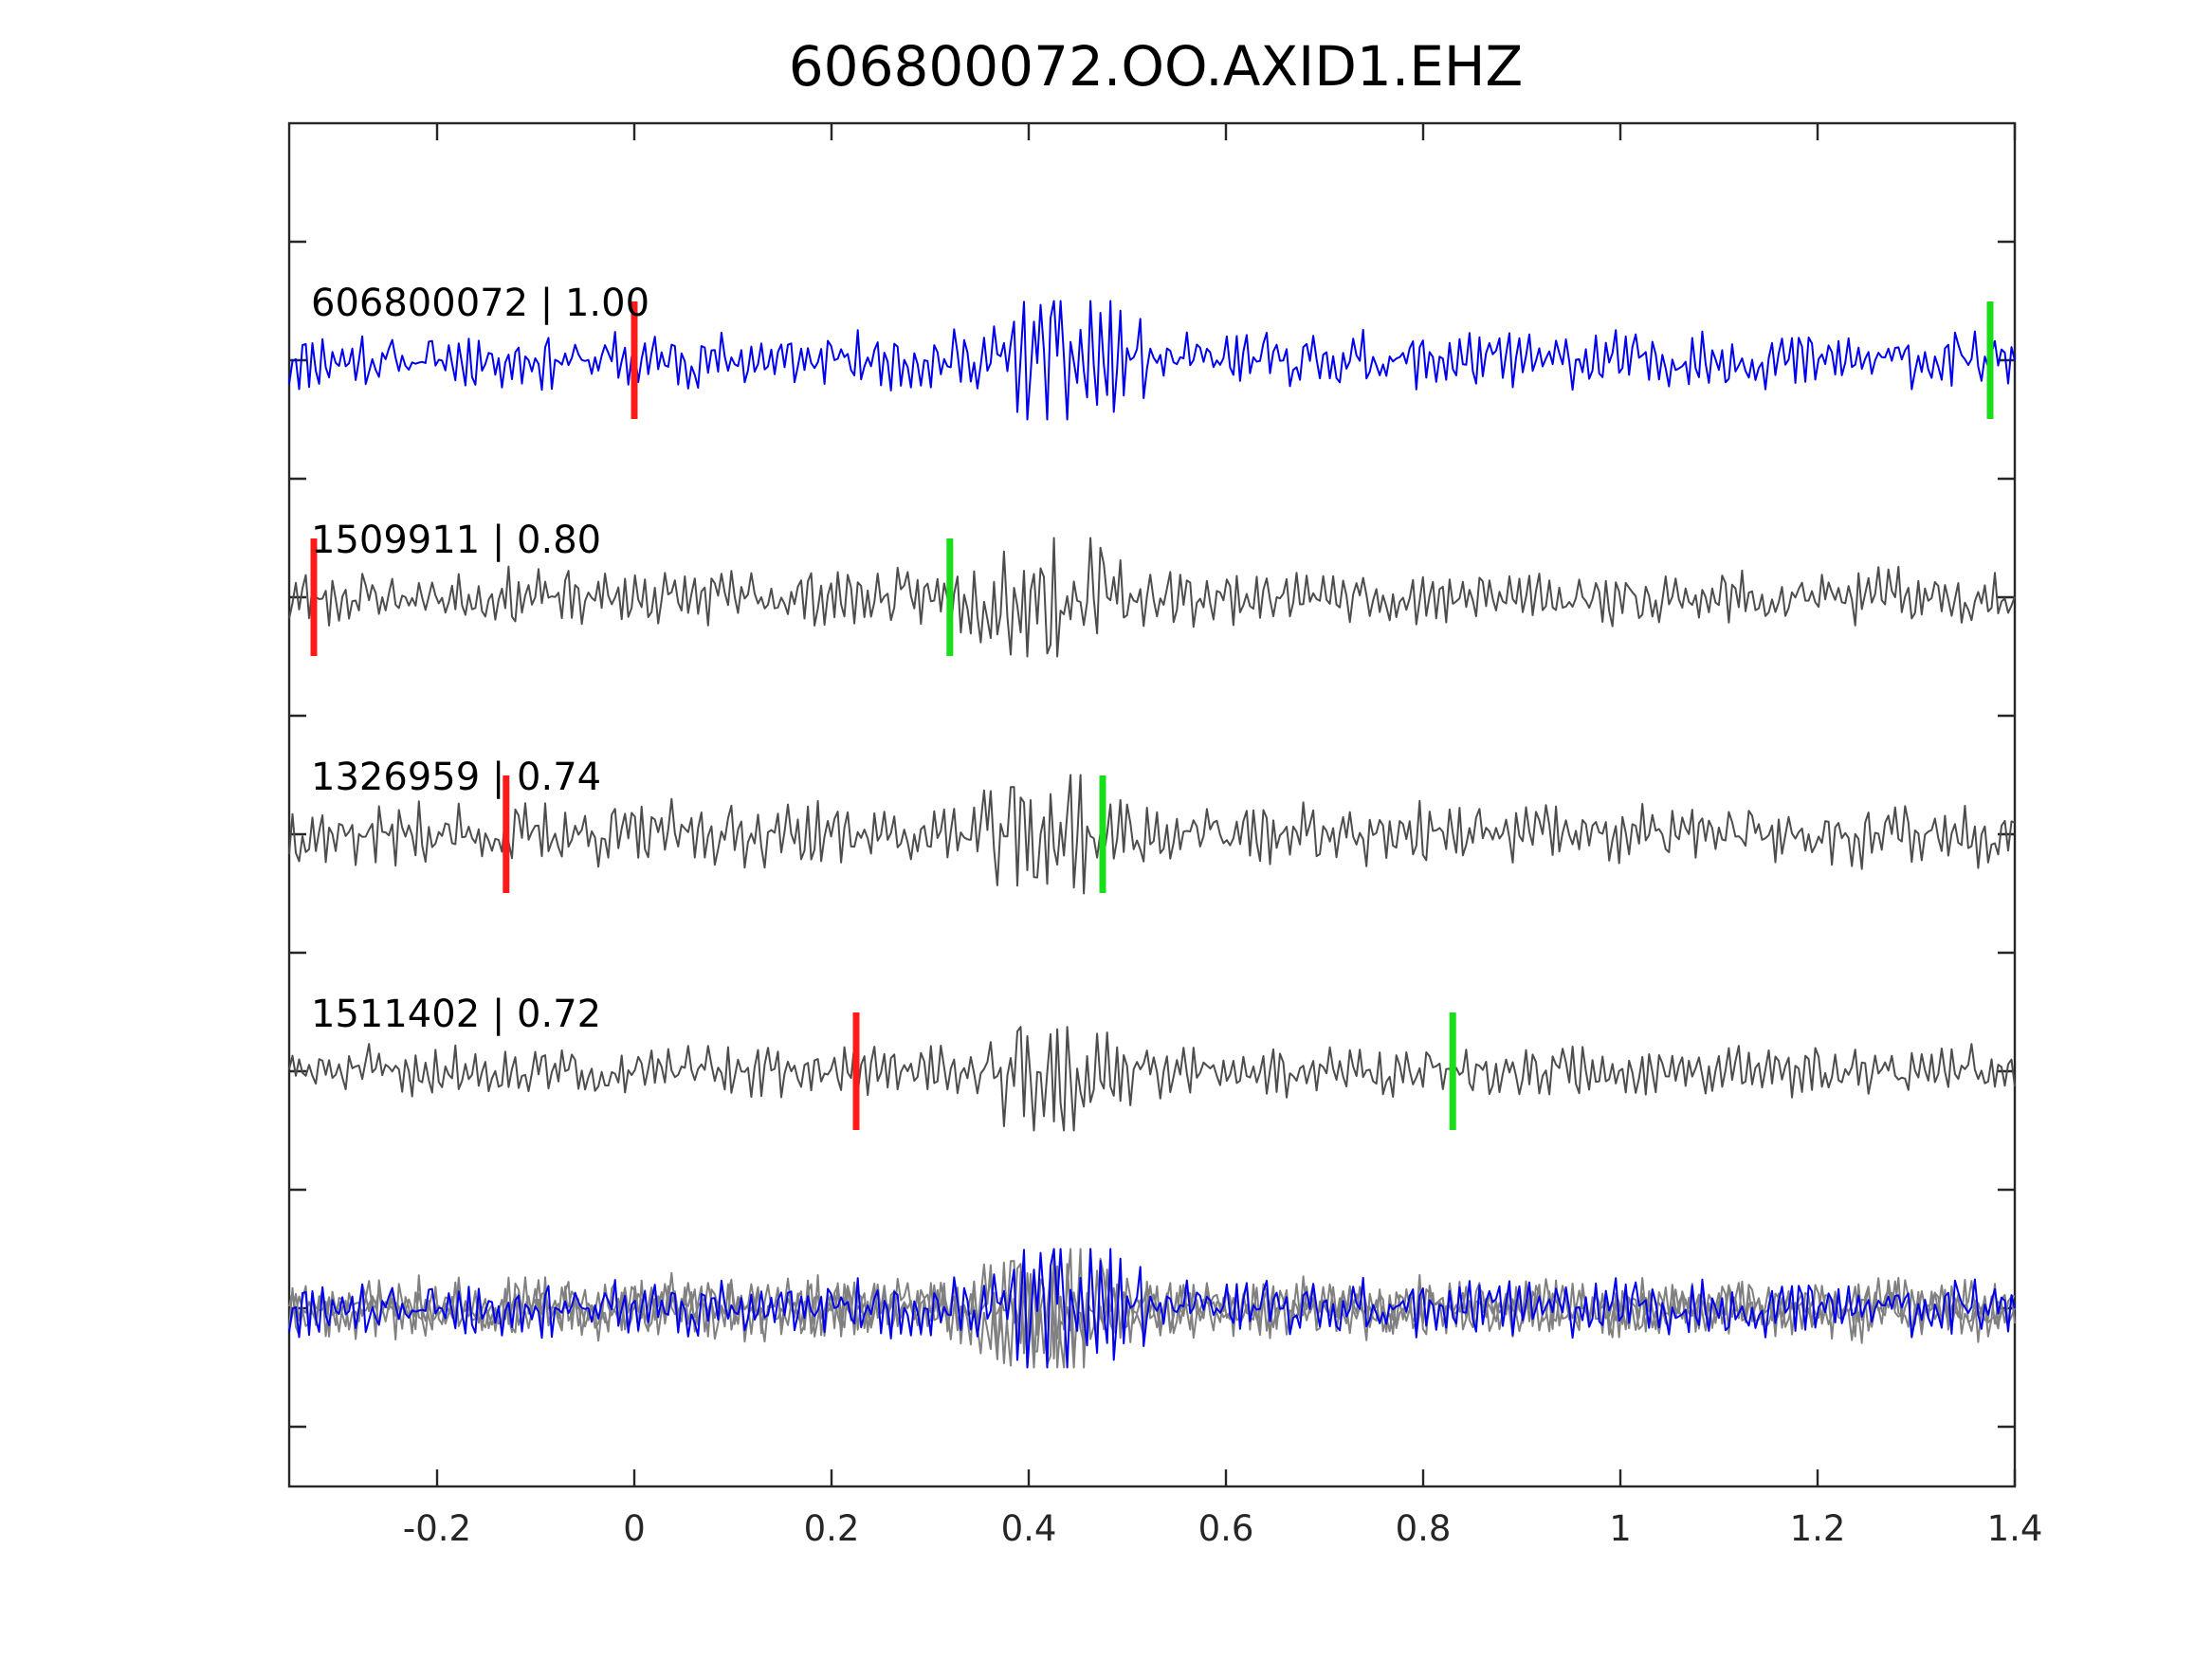 This screenshot has width=2212, height=1659. Describe the element at coordinates (1152, 1079) in the screenshot. I see `trace-4-waveform` at that location.